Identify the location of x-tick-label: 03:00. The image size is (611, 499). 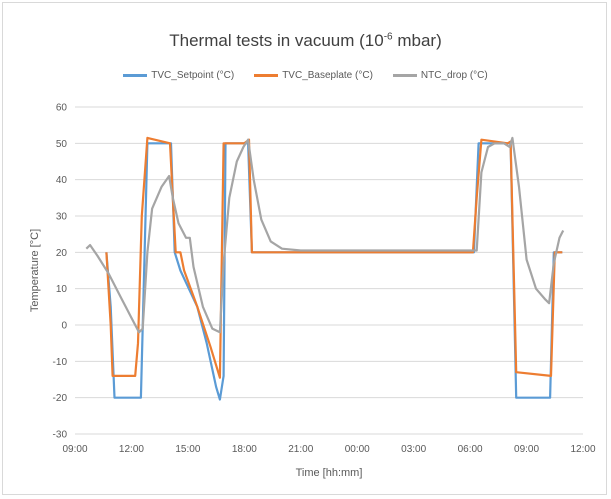
(413, 449).